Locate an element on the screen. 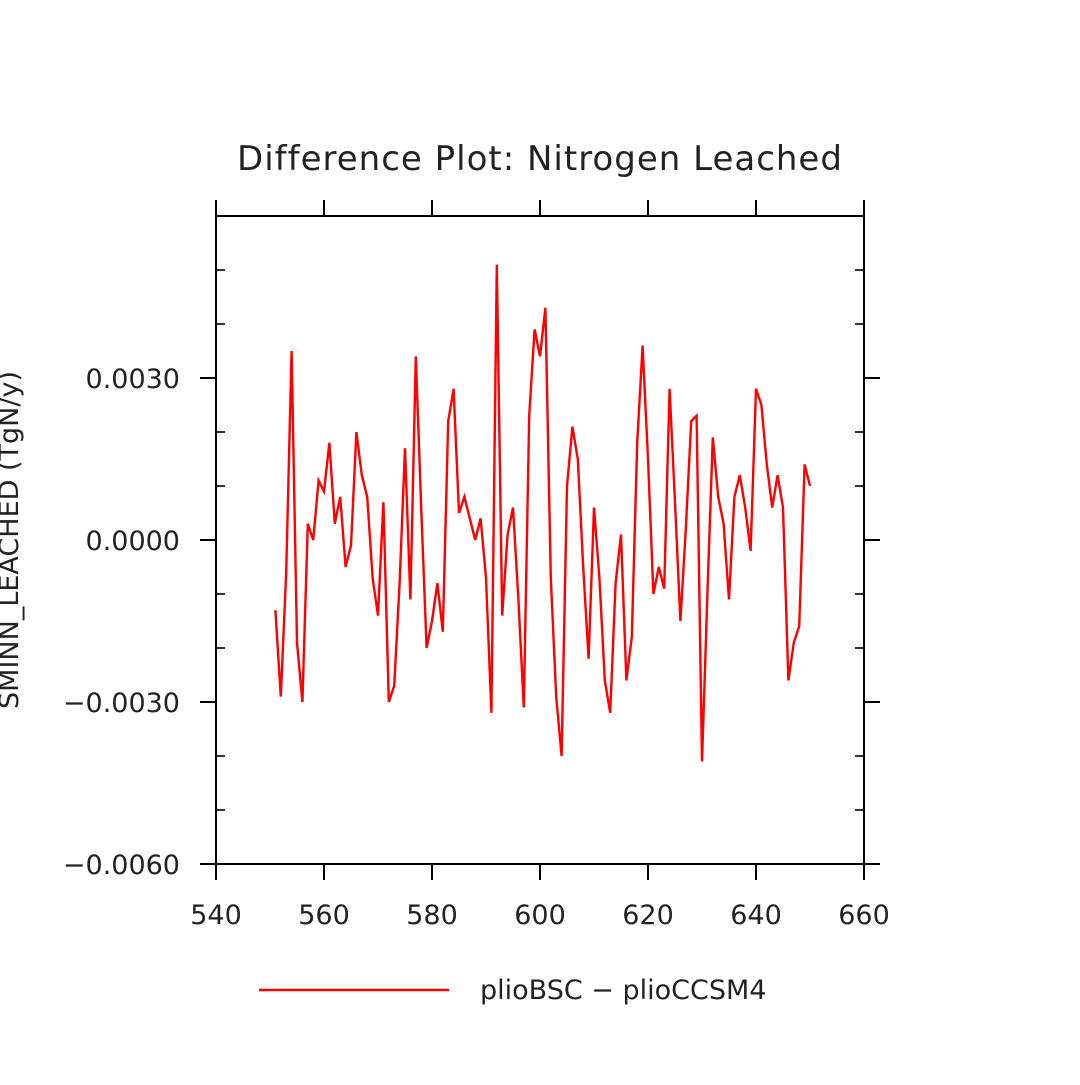 Image resolution: width=1080 pixels, height=1085 pixels. x-tick-label-4: 620 is located at coordinates (648, 915).